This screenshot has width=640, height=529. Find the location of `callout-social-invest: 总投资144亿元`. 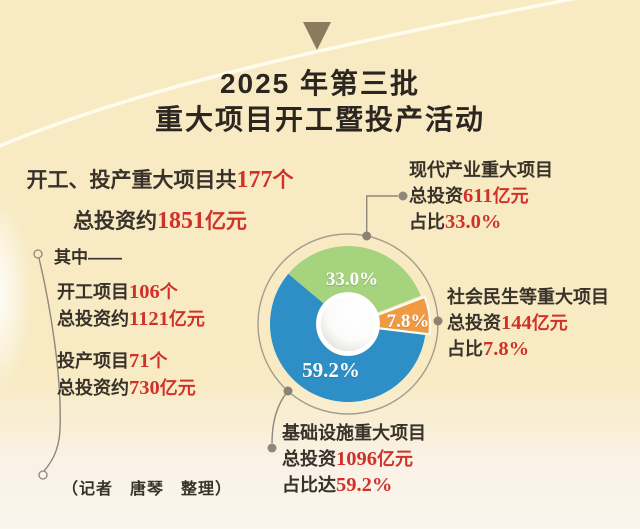

callout-social-invest: 总投资144亿元 is located at coordinates (528, 323).